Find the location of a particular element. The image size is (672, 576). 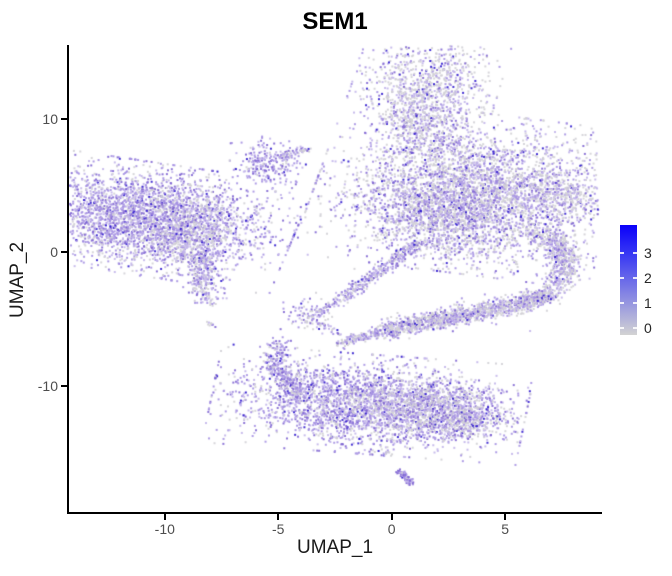

x-axis-title: UMAP_1 is located at coordinates (335, 547).